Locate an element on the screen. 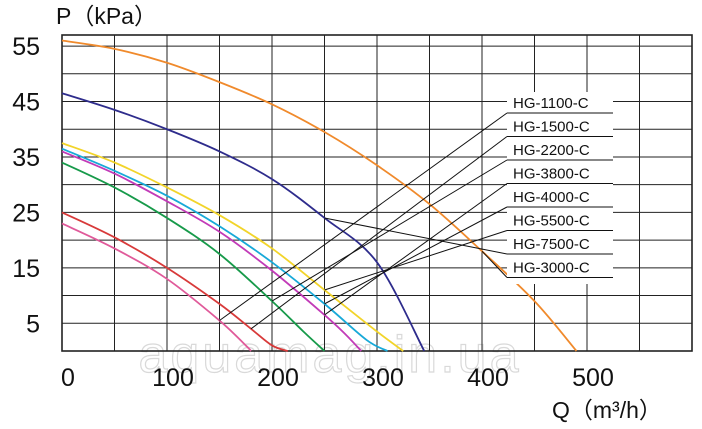 This screenshot has width=702, height=429. series-line-hg-1500-c is located at coordinates (175, 281).